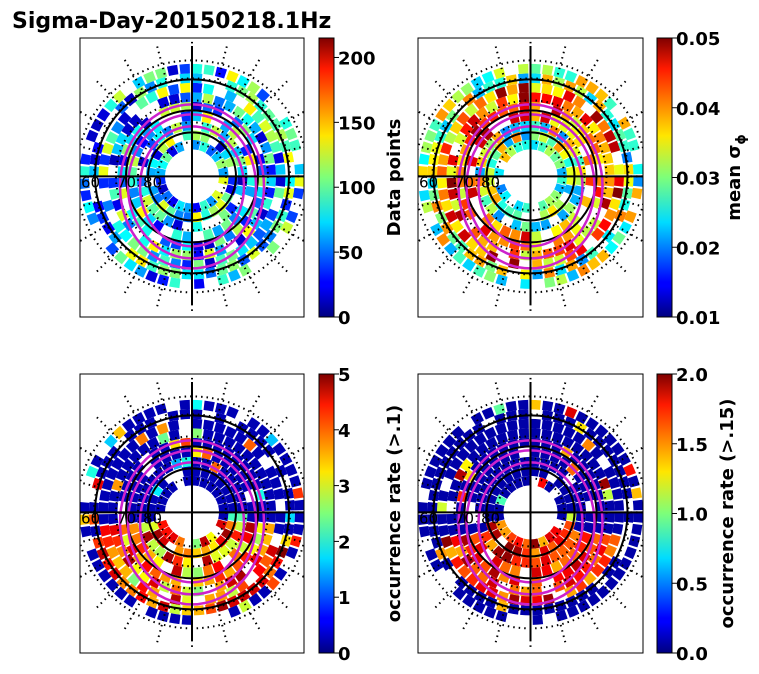 The width and height of the screenshot is (759, 674). I want to click on colorbar-tick-label: 0.5, so click(692, 584).